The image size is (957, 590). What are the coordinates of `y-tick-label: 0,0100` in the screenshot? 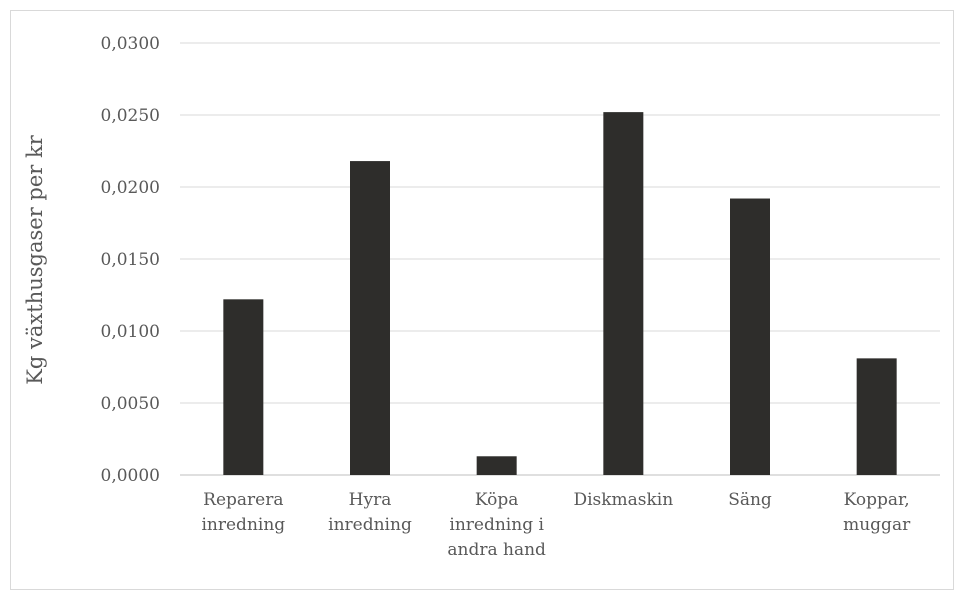 It's located at (130, 332).